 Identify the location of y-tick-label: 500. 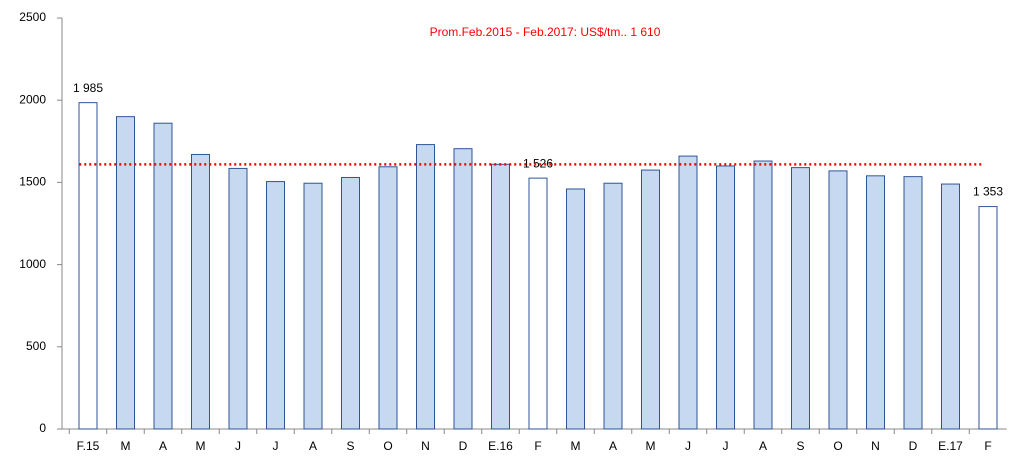
(36, 346).